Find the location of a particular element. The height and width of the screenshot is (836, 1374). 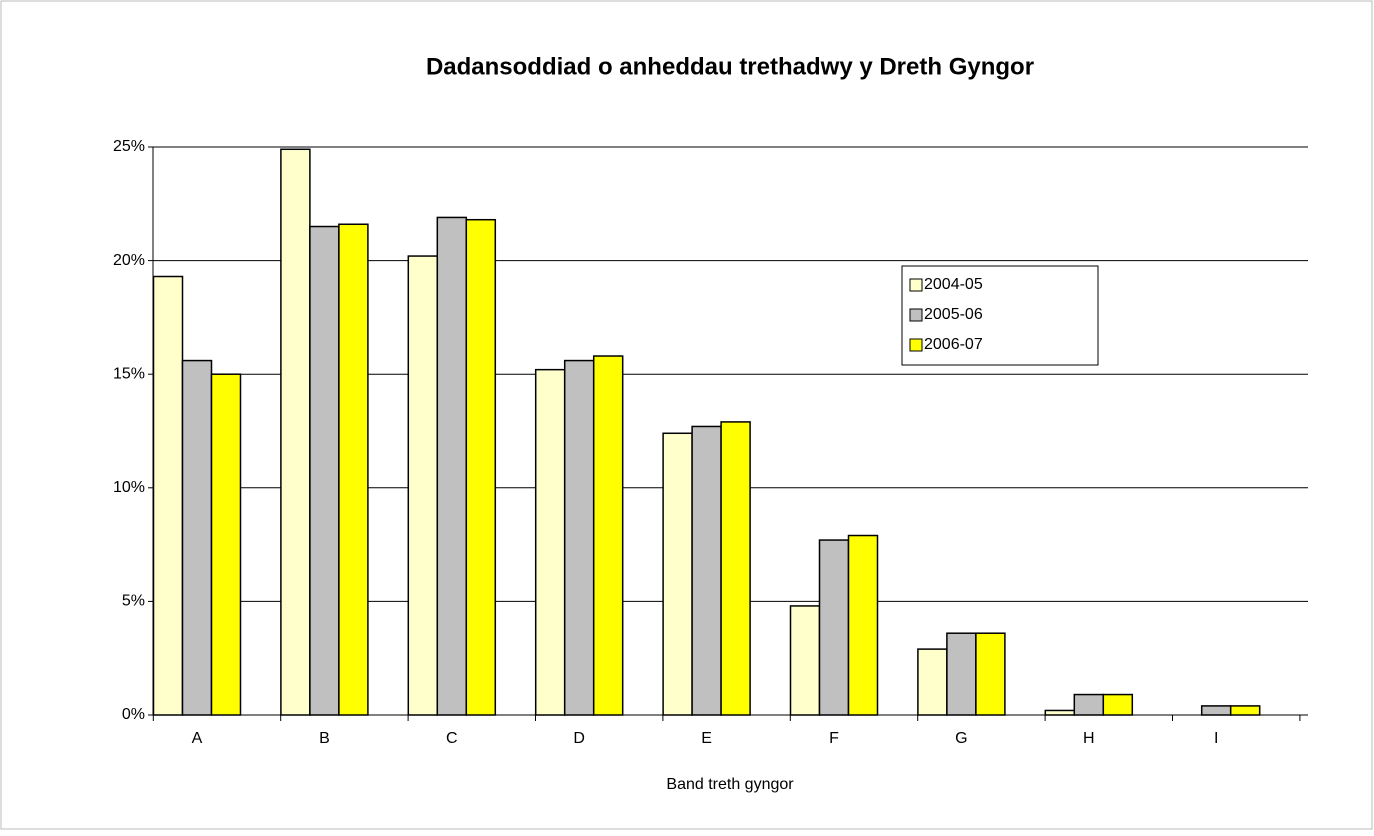

y-tick-label: 10% is located at coordinates (129, 487).